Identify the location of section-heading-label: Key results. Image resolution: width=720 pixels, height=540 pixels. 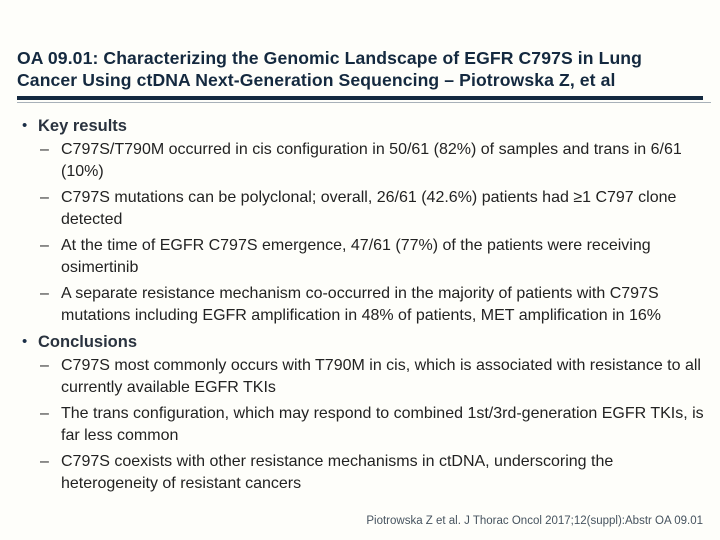
(82, 126).